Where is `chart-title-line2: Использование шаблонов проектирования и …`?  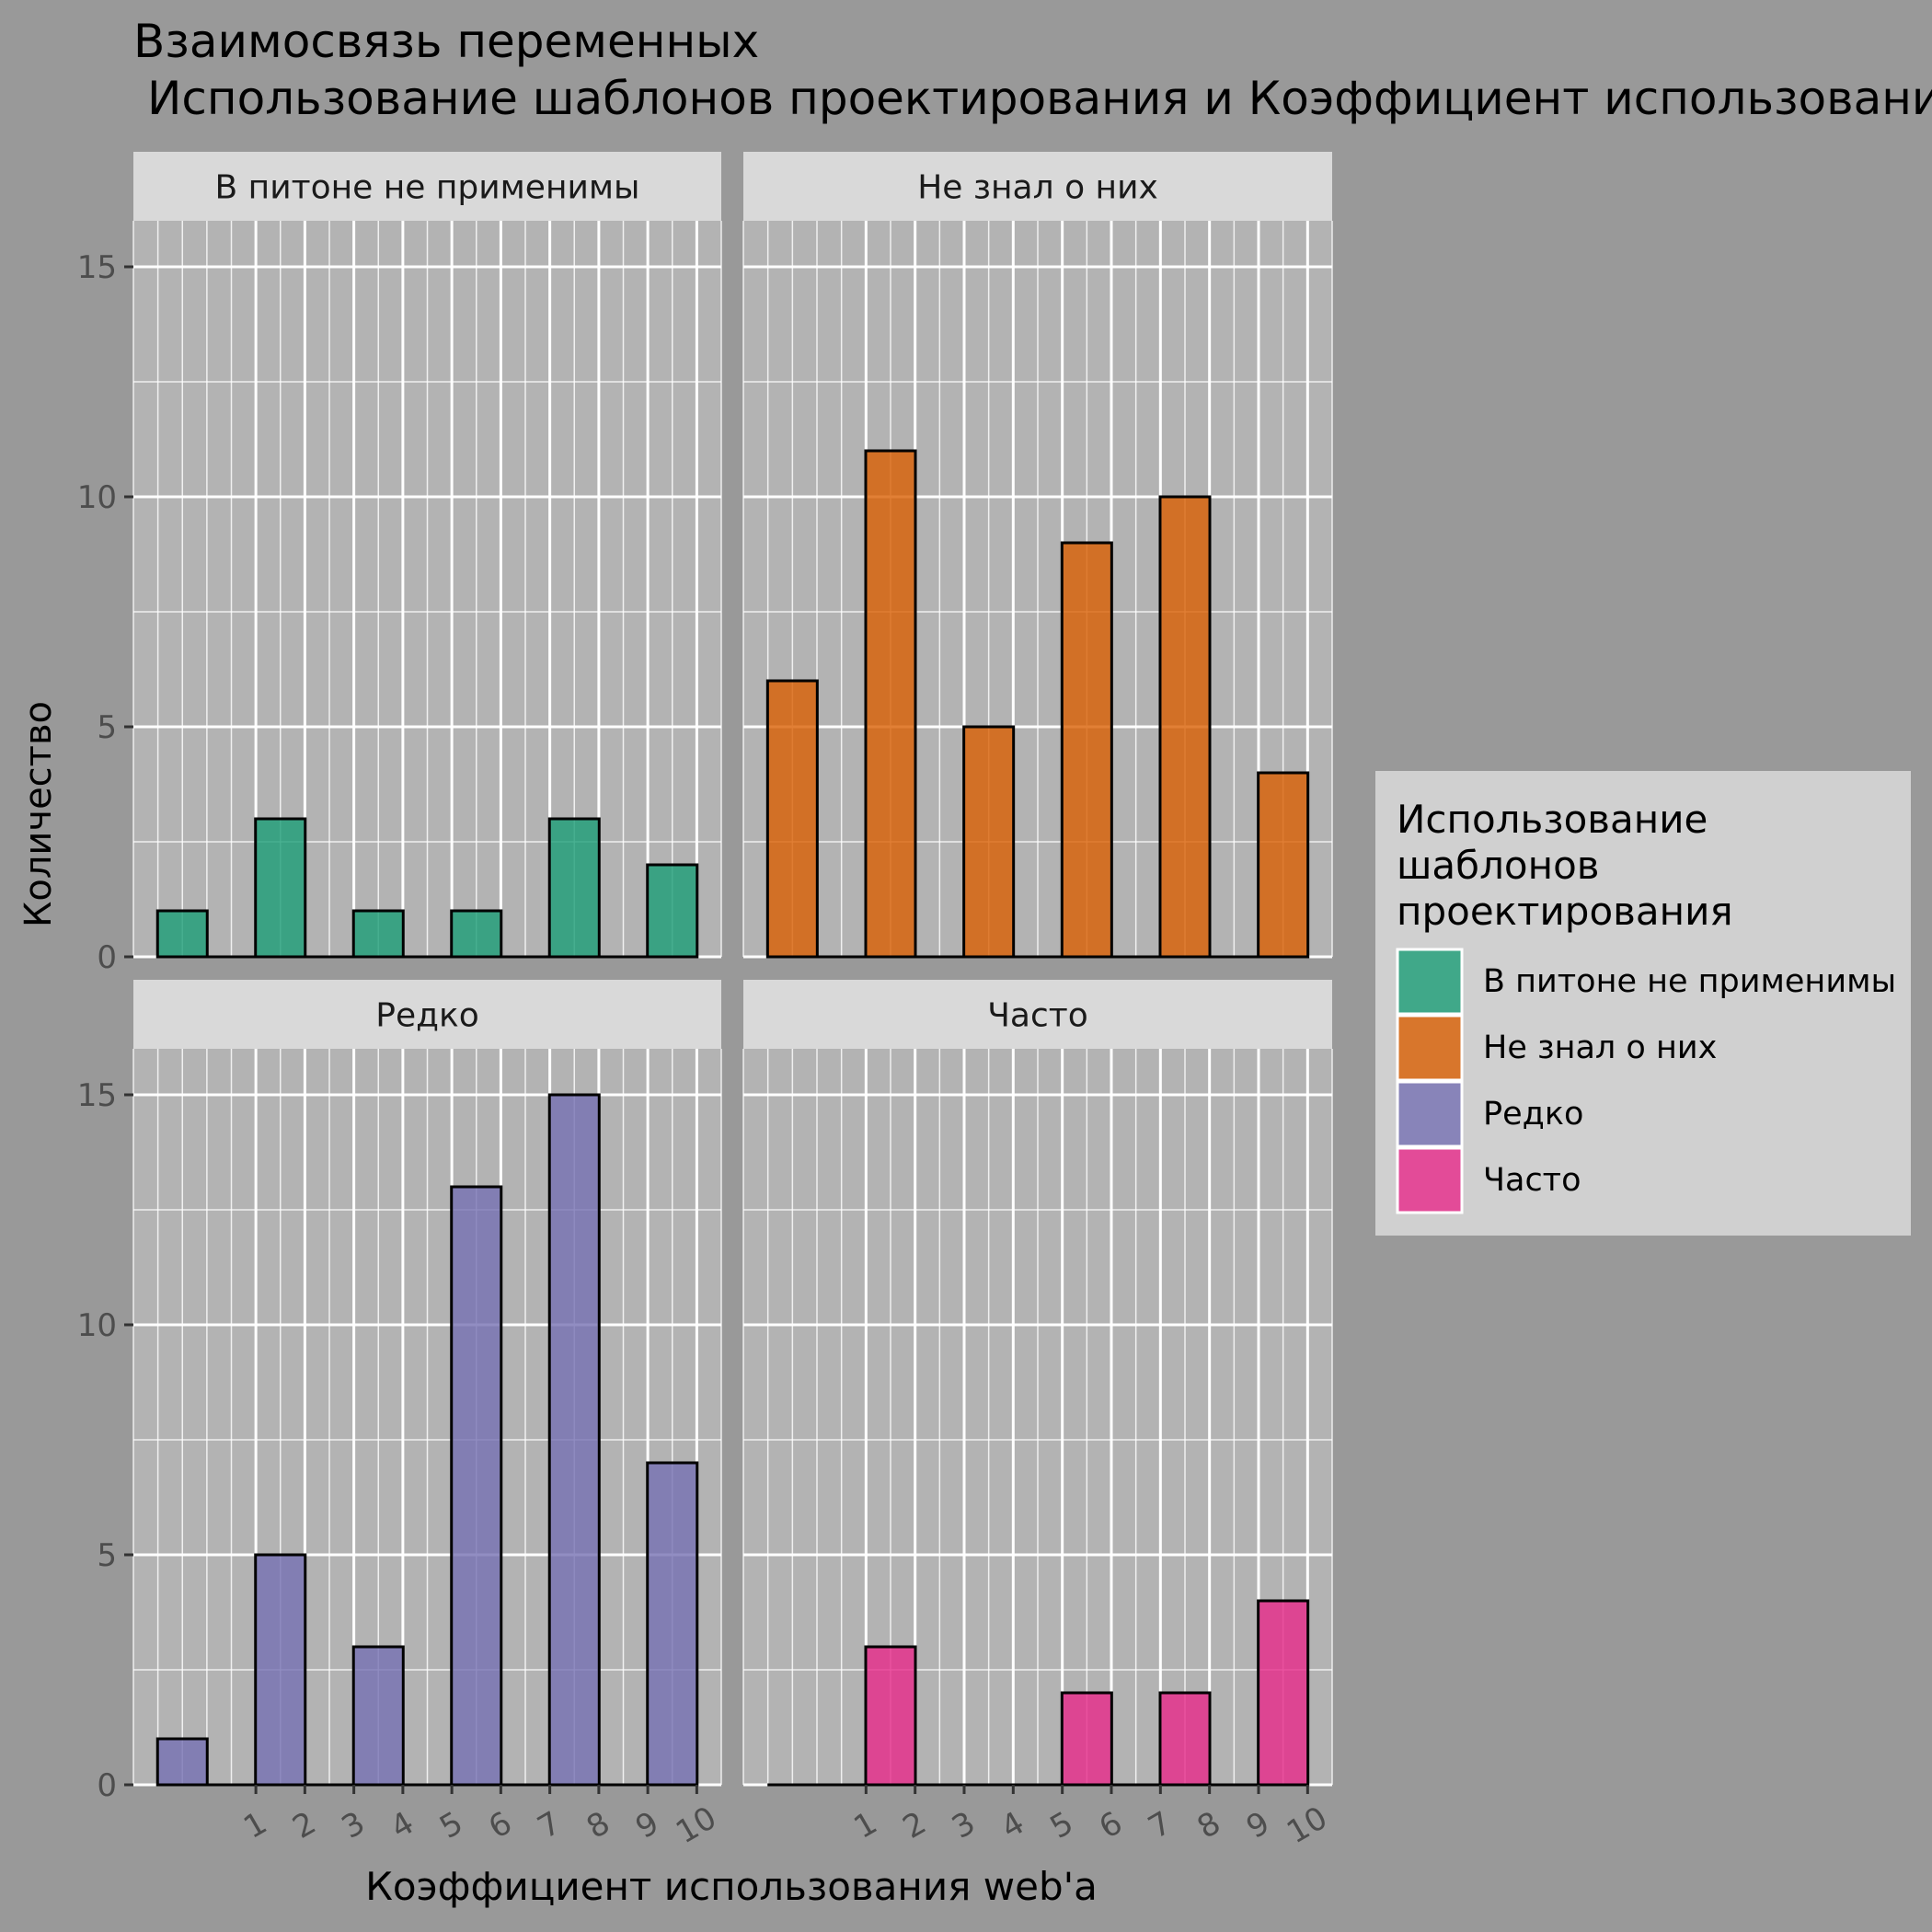
chart-title-line2: Использование шаблонов проектирования и … is located at coordinates (1039, 98).